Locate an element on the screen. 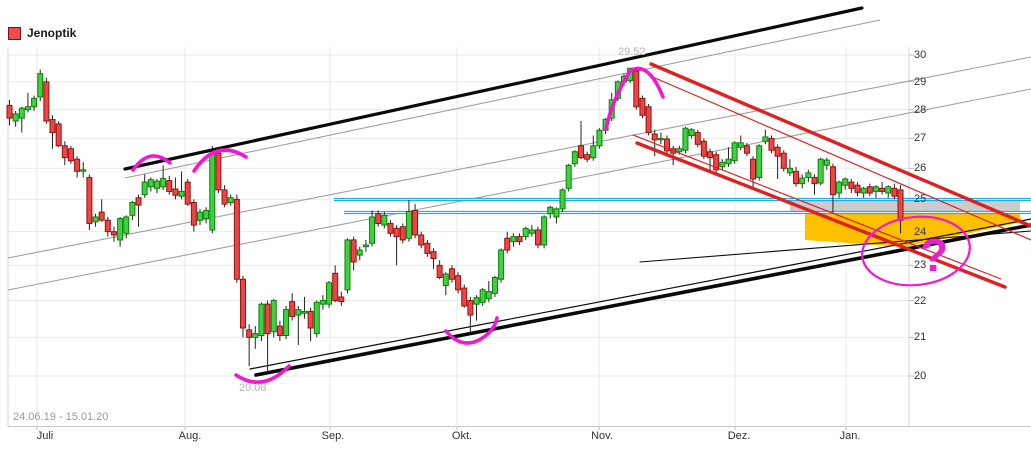  y-axis-label: 24 is located at coordinates (920, 231).